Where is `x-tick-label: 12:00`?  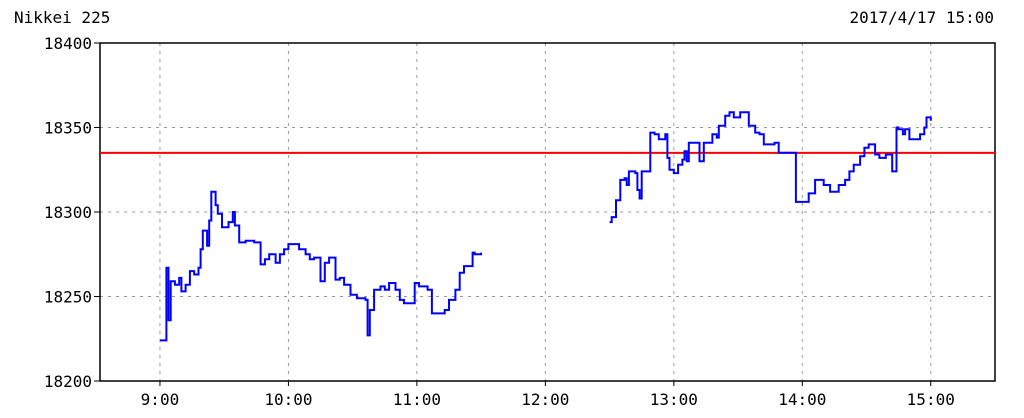 x-tick-label: 12:00 is located at coordinates (545, 399).